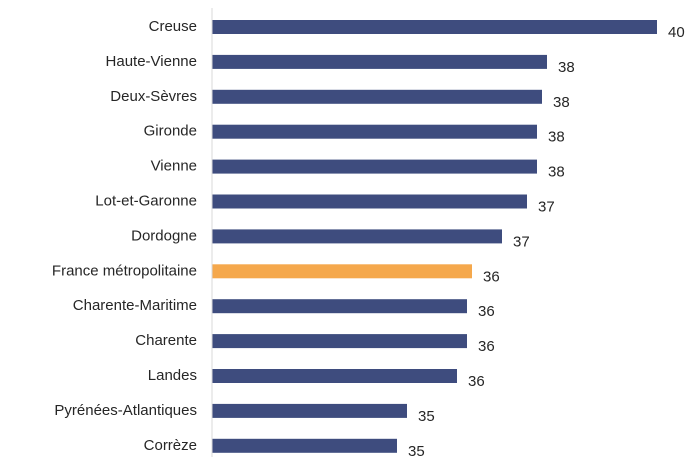 The height and width of the screenshot is (462, 691). I want to click on category-label: Deux-Sèvres, so click(153, 96).